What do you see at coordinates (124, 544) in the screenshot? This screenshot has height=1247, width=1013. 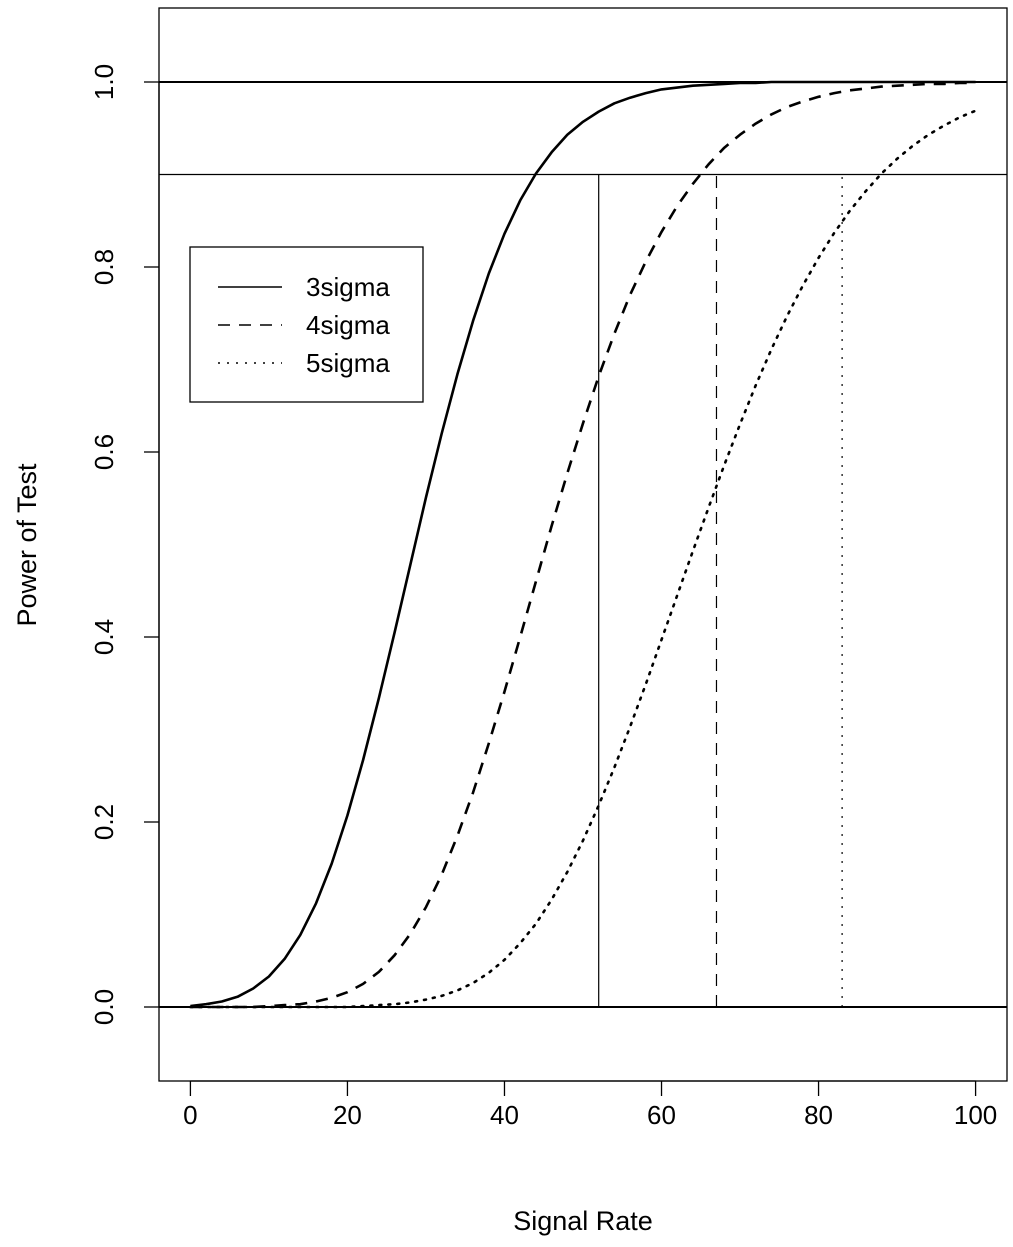 I see `y-axis: 0.0 0.2 0.4 0.6 0.8 1.0` at bounding box center [124, 544].